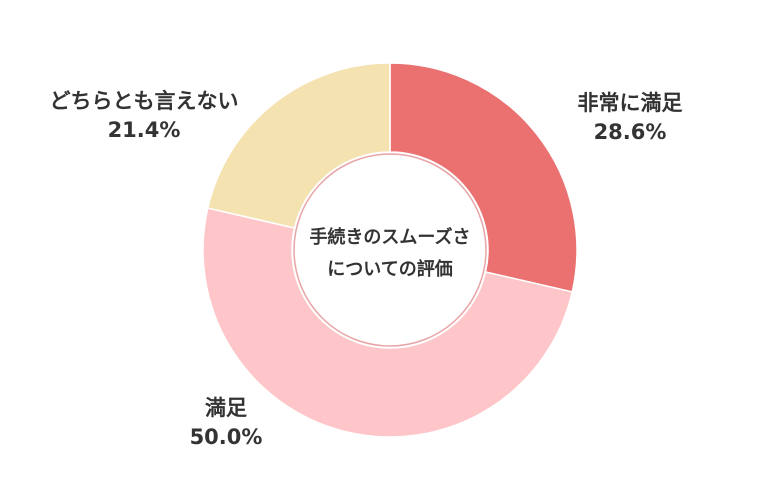  I want to click on slice-label-neutral: どちらとも言えない, so click(144, 101).